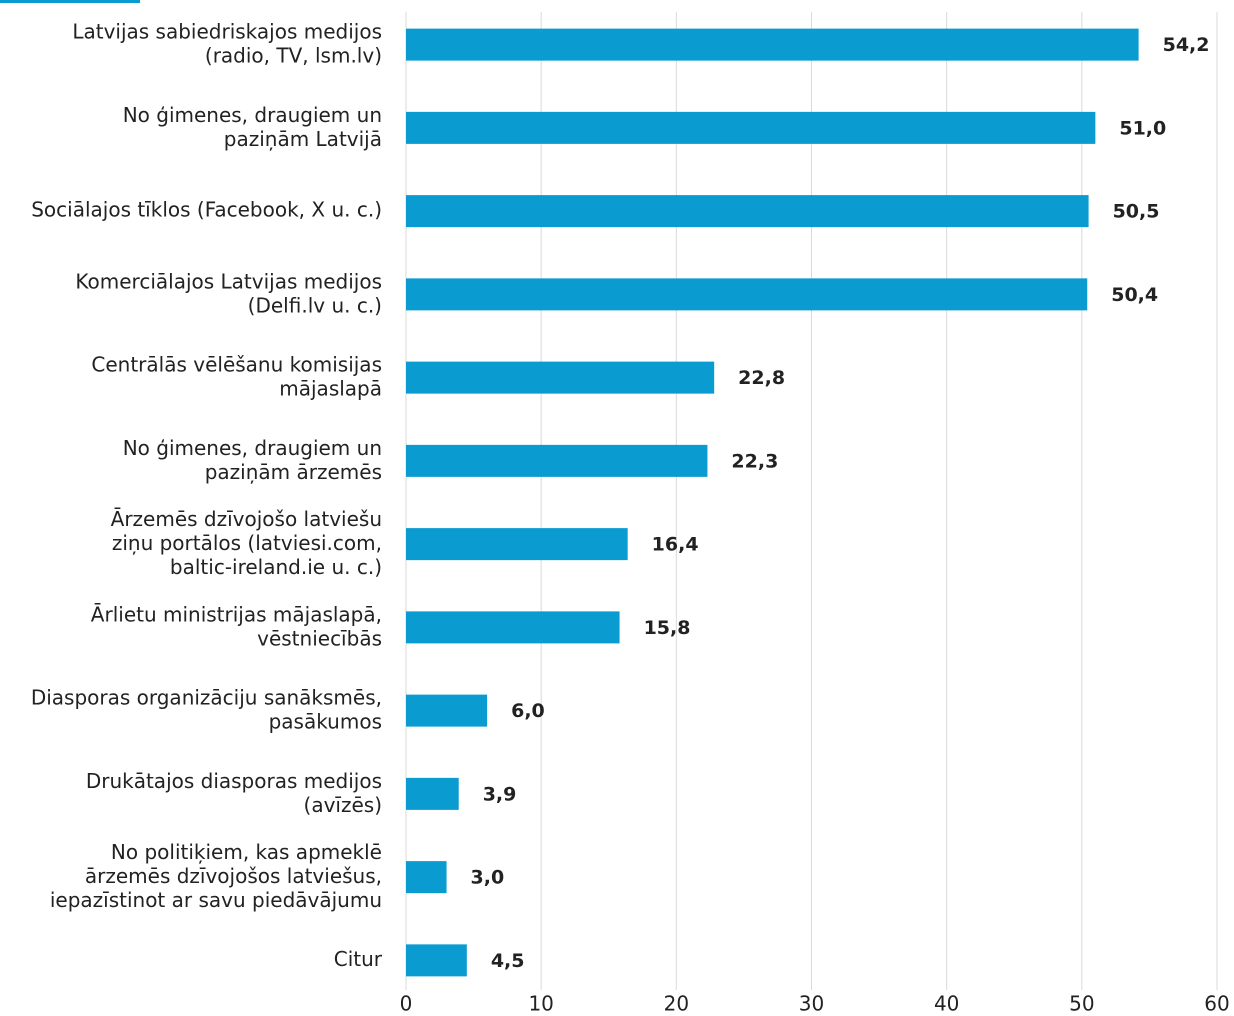  I want to click on y-tick-label: Citur, so click(358, 959).